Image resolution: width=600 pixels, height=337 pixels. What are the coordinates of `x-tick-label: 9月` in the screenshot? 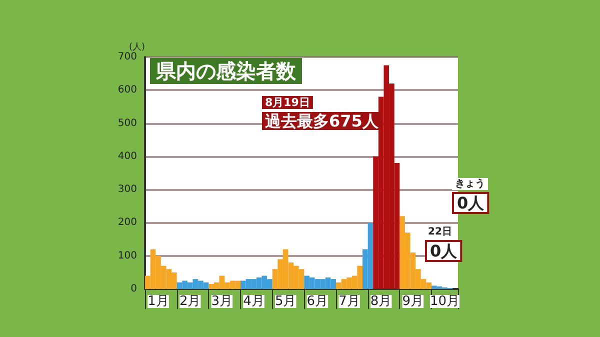 It's located at (413, 301).